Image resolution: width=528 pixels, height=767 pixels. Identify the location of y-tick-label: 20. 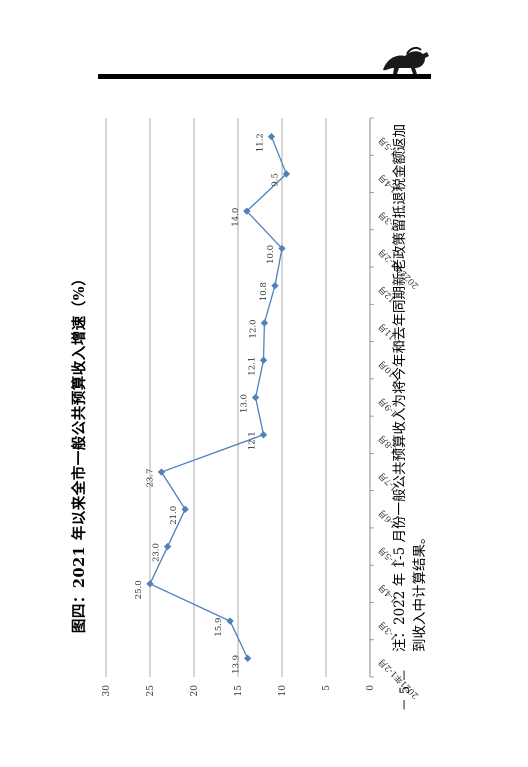
(195, 691).